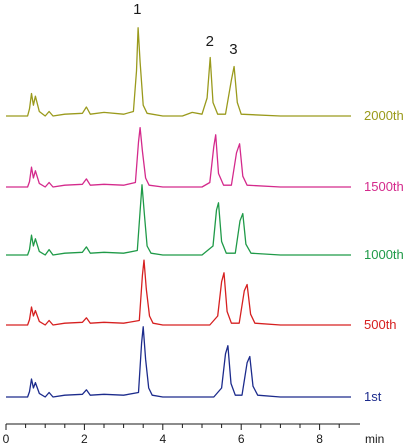 The width and height of the screenshot is (420, 447). I want to click on series-label-1st: 1st, so click(373, 396).